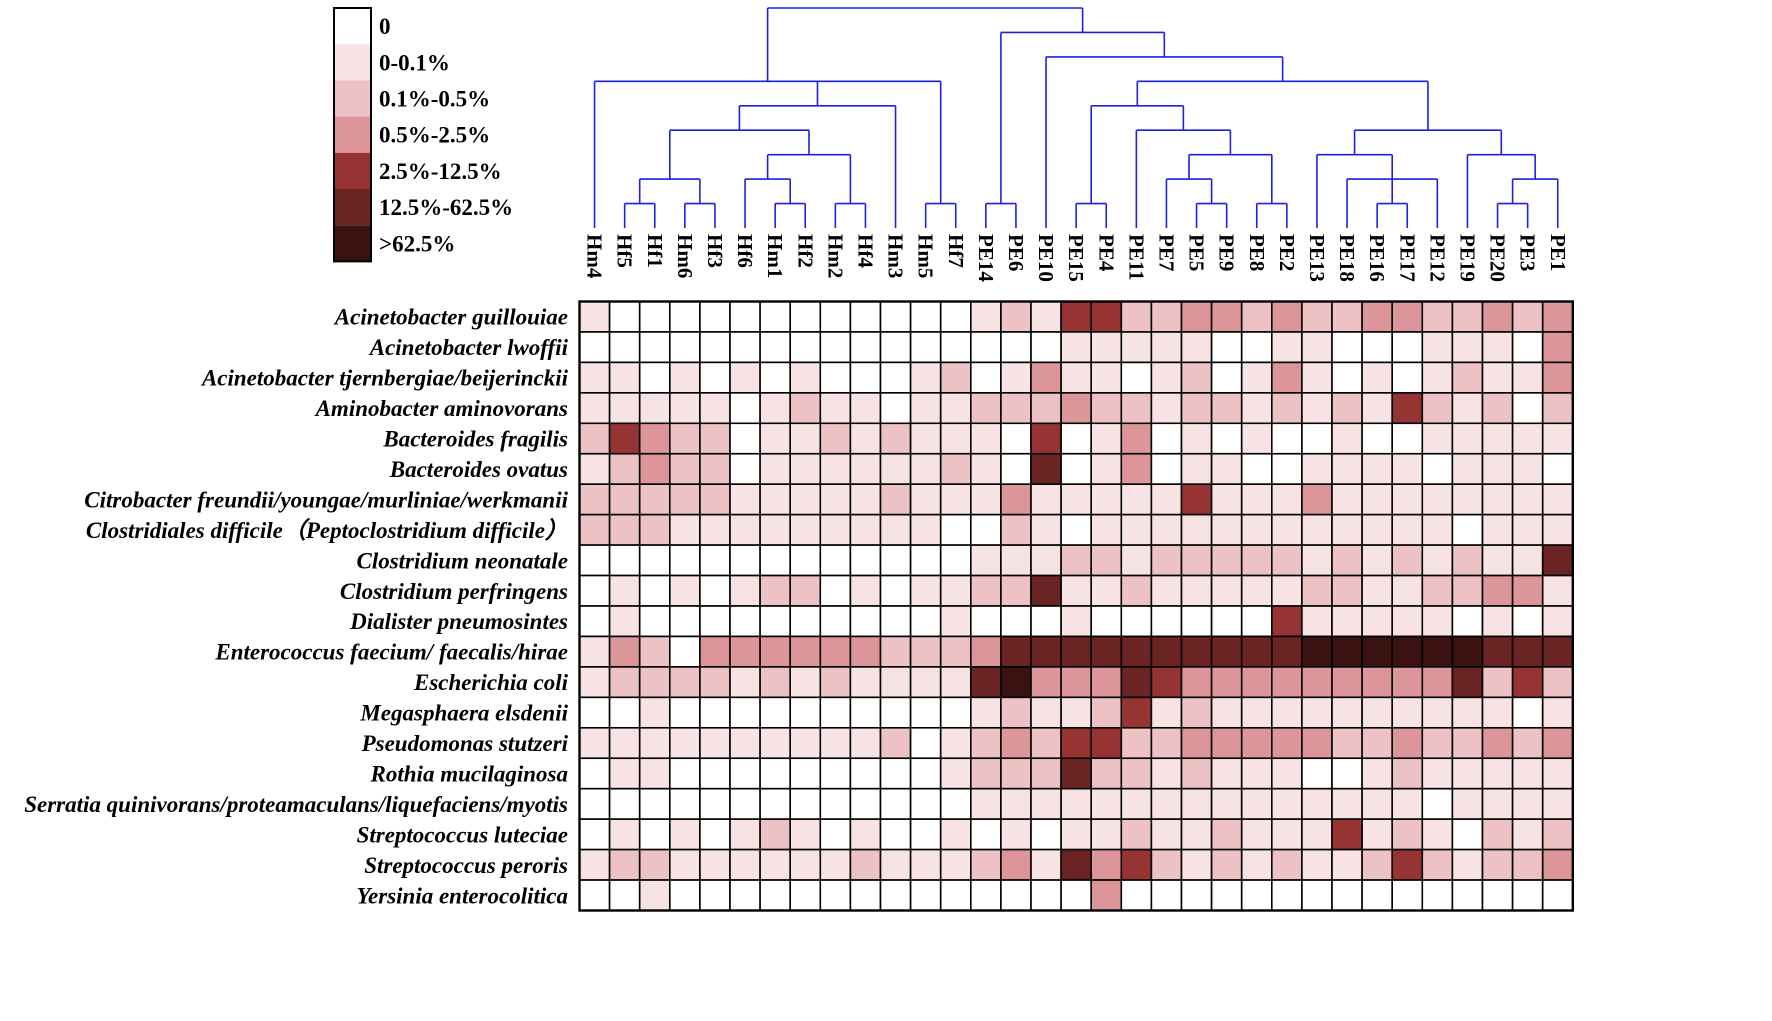 This screenshot has height=1021, width=1772. I want to click on heatmap-cell-streptococcus-peroris-pe11, so click(1136, 864).